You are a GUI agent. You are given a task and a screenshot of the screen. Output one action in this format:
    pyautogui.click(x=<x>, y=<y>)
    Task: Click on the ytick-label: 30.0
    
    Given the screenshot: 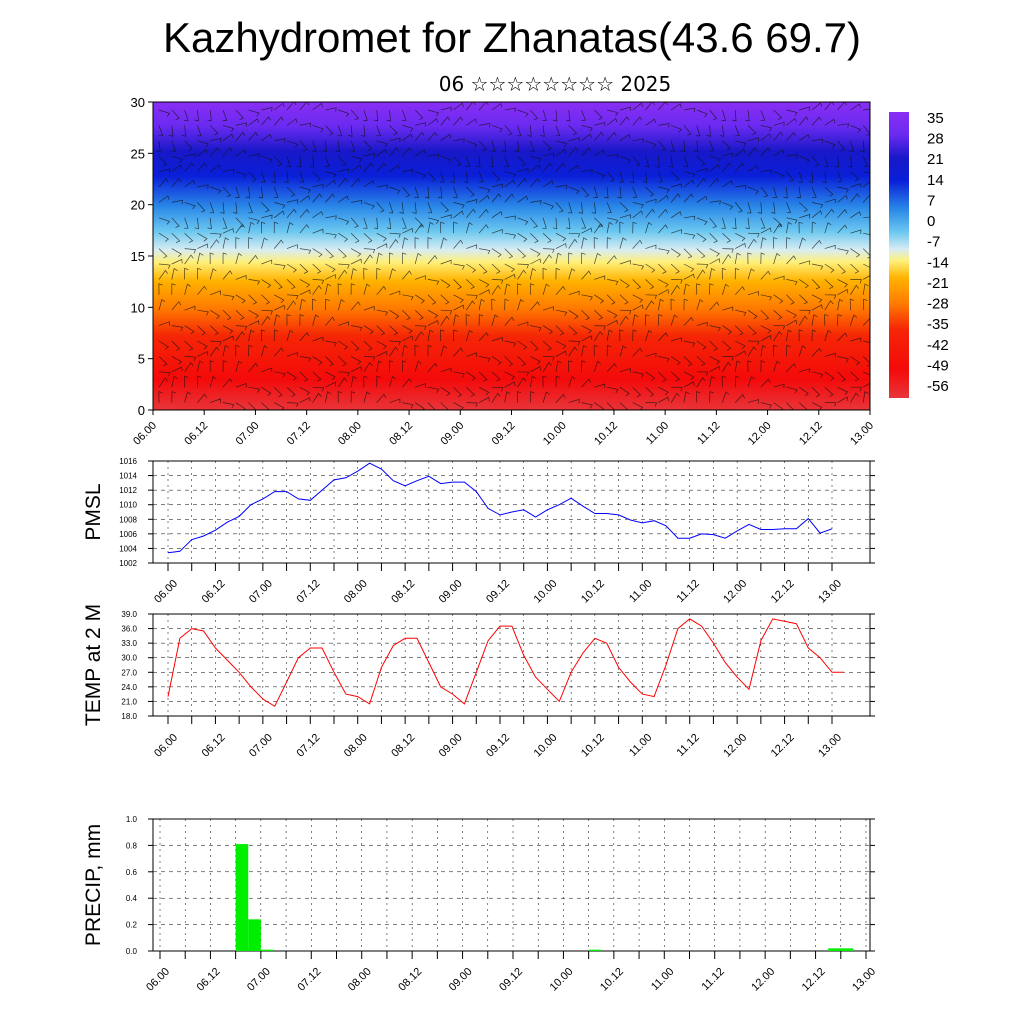 What is the action you would take?
    pyautogui.click(x=129, y=658)
    